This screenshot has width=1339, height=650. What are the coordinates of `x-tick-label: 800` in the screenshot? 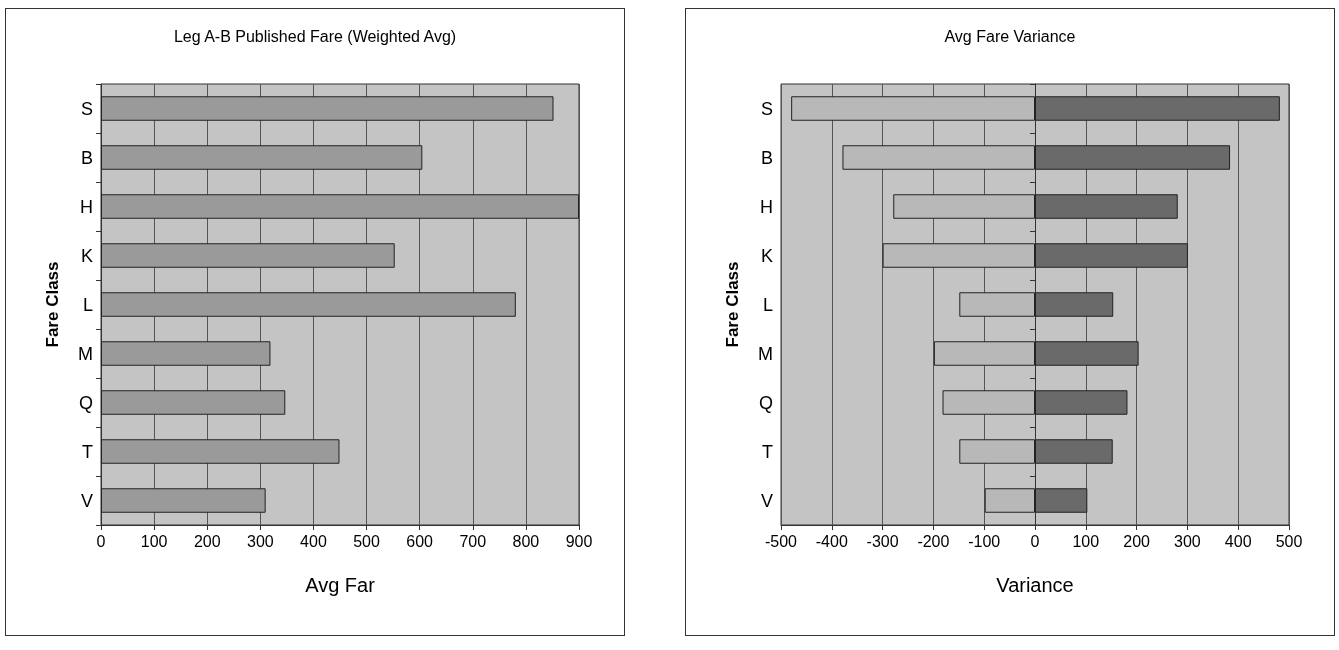 It's located at (526, 541).